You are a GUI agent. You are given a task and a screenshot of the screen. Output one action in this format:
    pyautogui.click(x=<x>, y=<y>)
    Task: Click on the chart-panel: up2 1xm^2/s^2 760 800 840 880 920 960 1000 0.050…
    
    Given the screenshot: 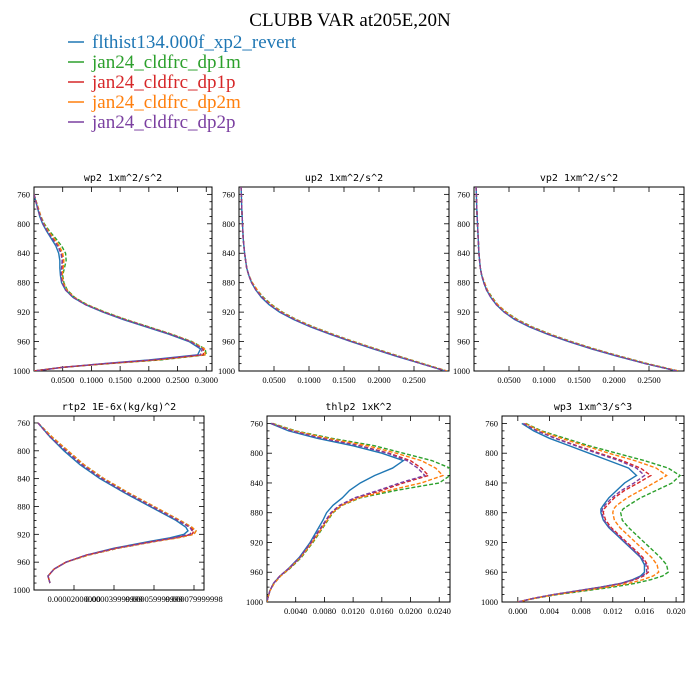 What is the action you would take?
    pyautogui.click(x=334, y=279)
    